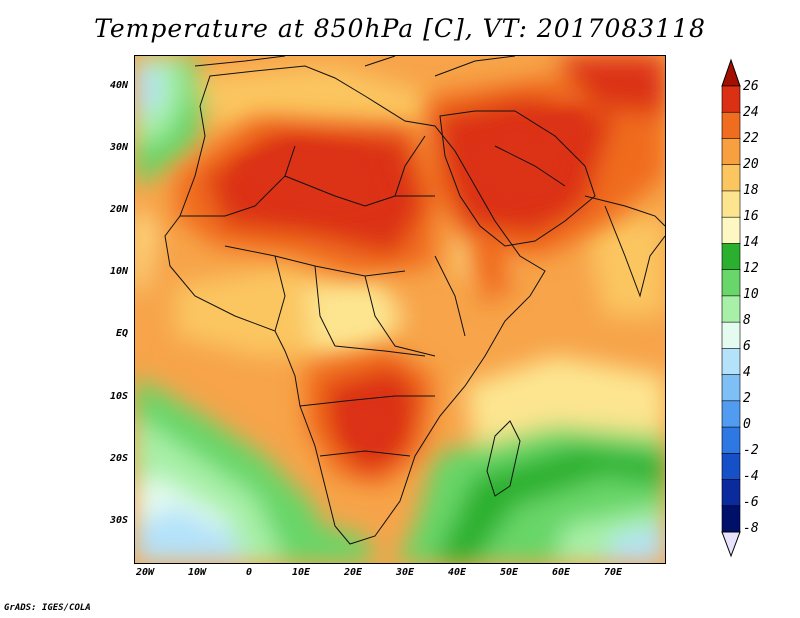 The width and height of the screenshot is (800, 618). I want to click on lon-label-30e: 30E, so click(405, 572).